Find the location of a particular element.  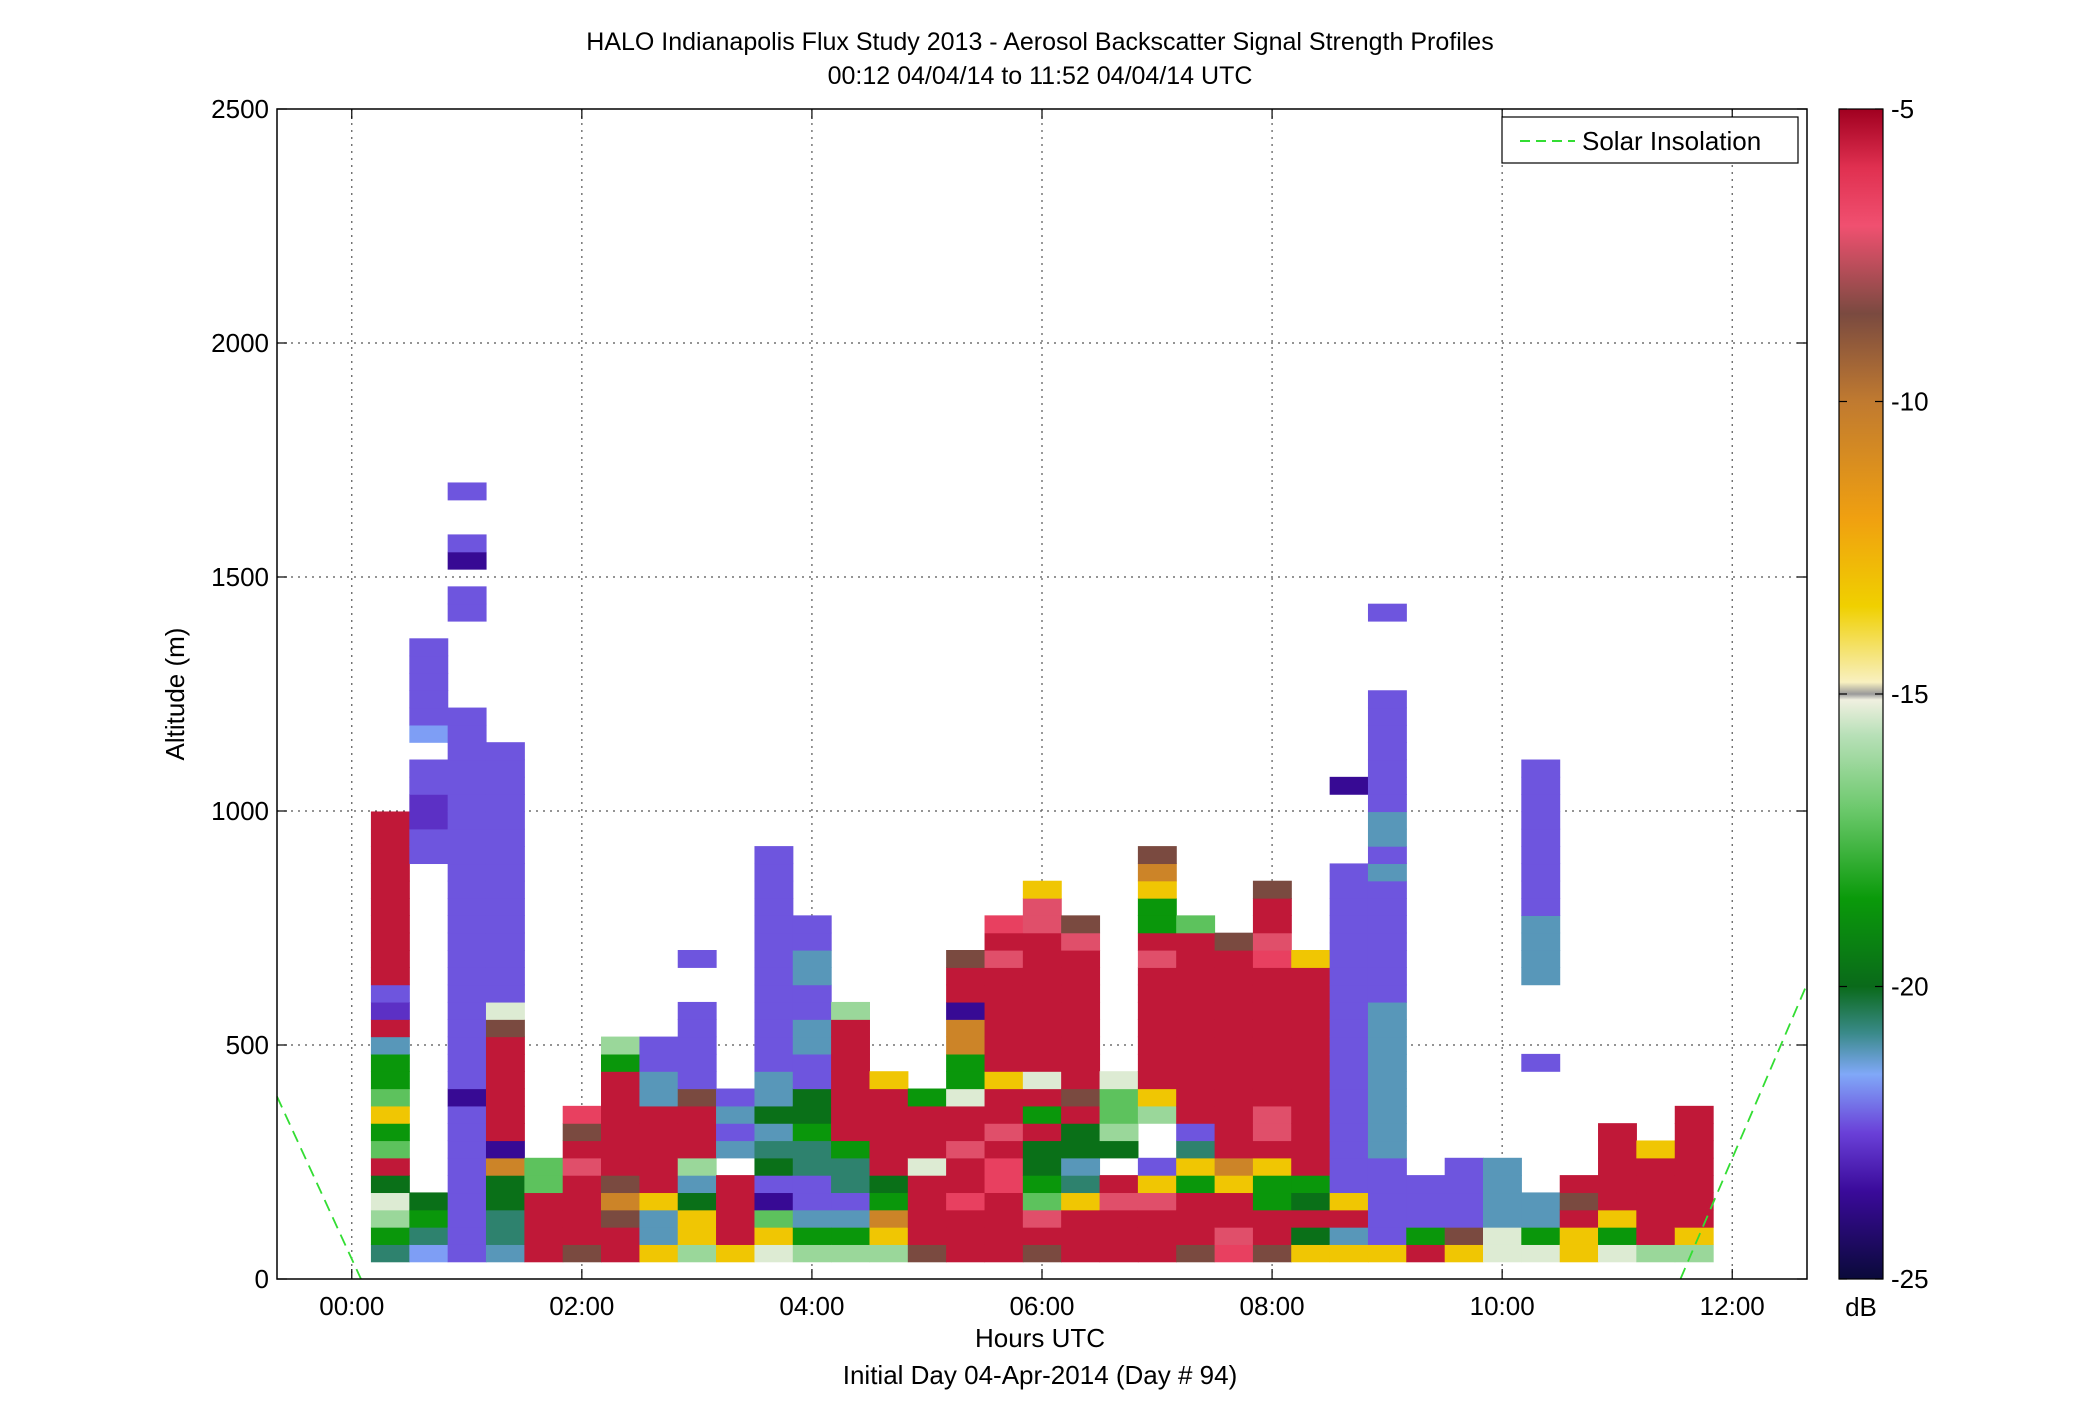

colorbar-tick-label: -20 is located at coordinates (1910, 987).